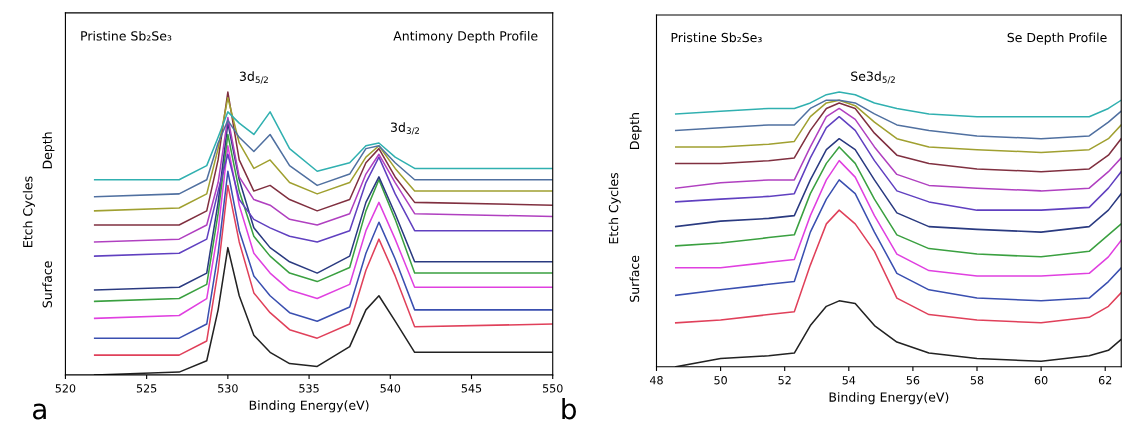  I want to click on x-tick-label: 52, so click(784, 380).